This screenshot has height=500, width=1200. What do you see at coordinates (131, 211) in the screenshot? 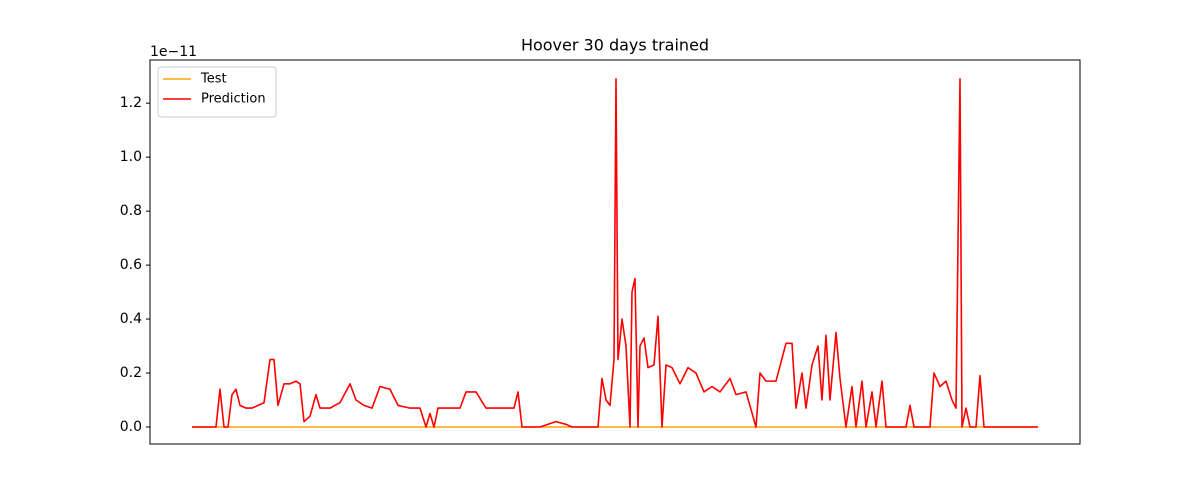
I see `y-tick-label: 0.8` at bounding box center [131, 211].